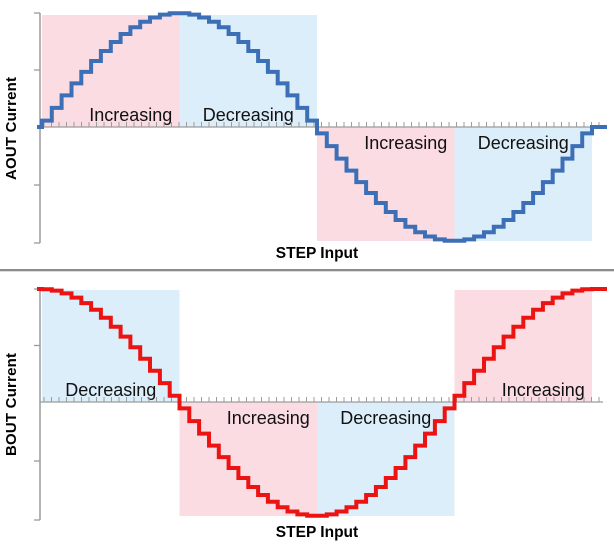 The height and width of the screenshot is (547, 614). I want to click on region-shade-q1-increasing, so click(111, 71).